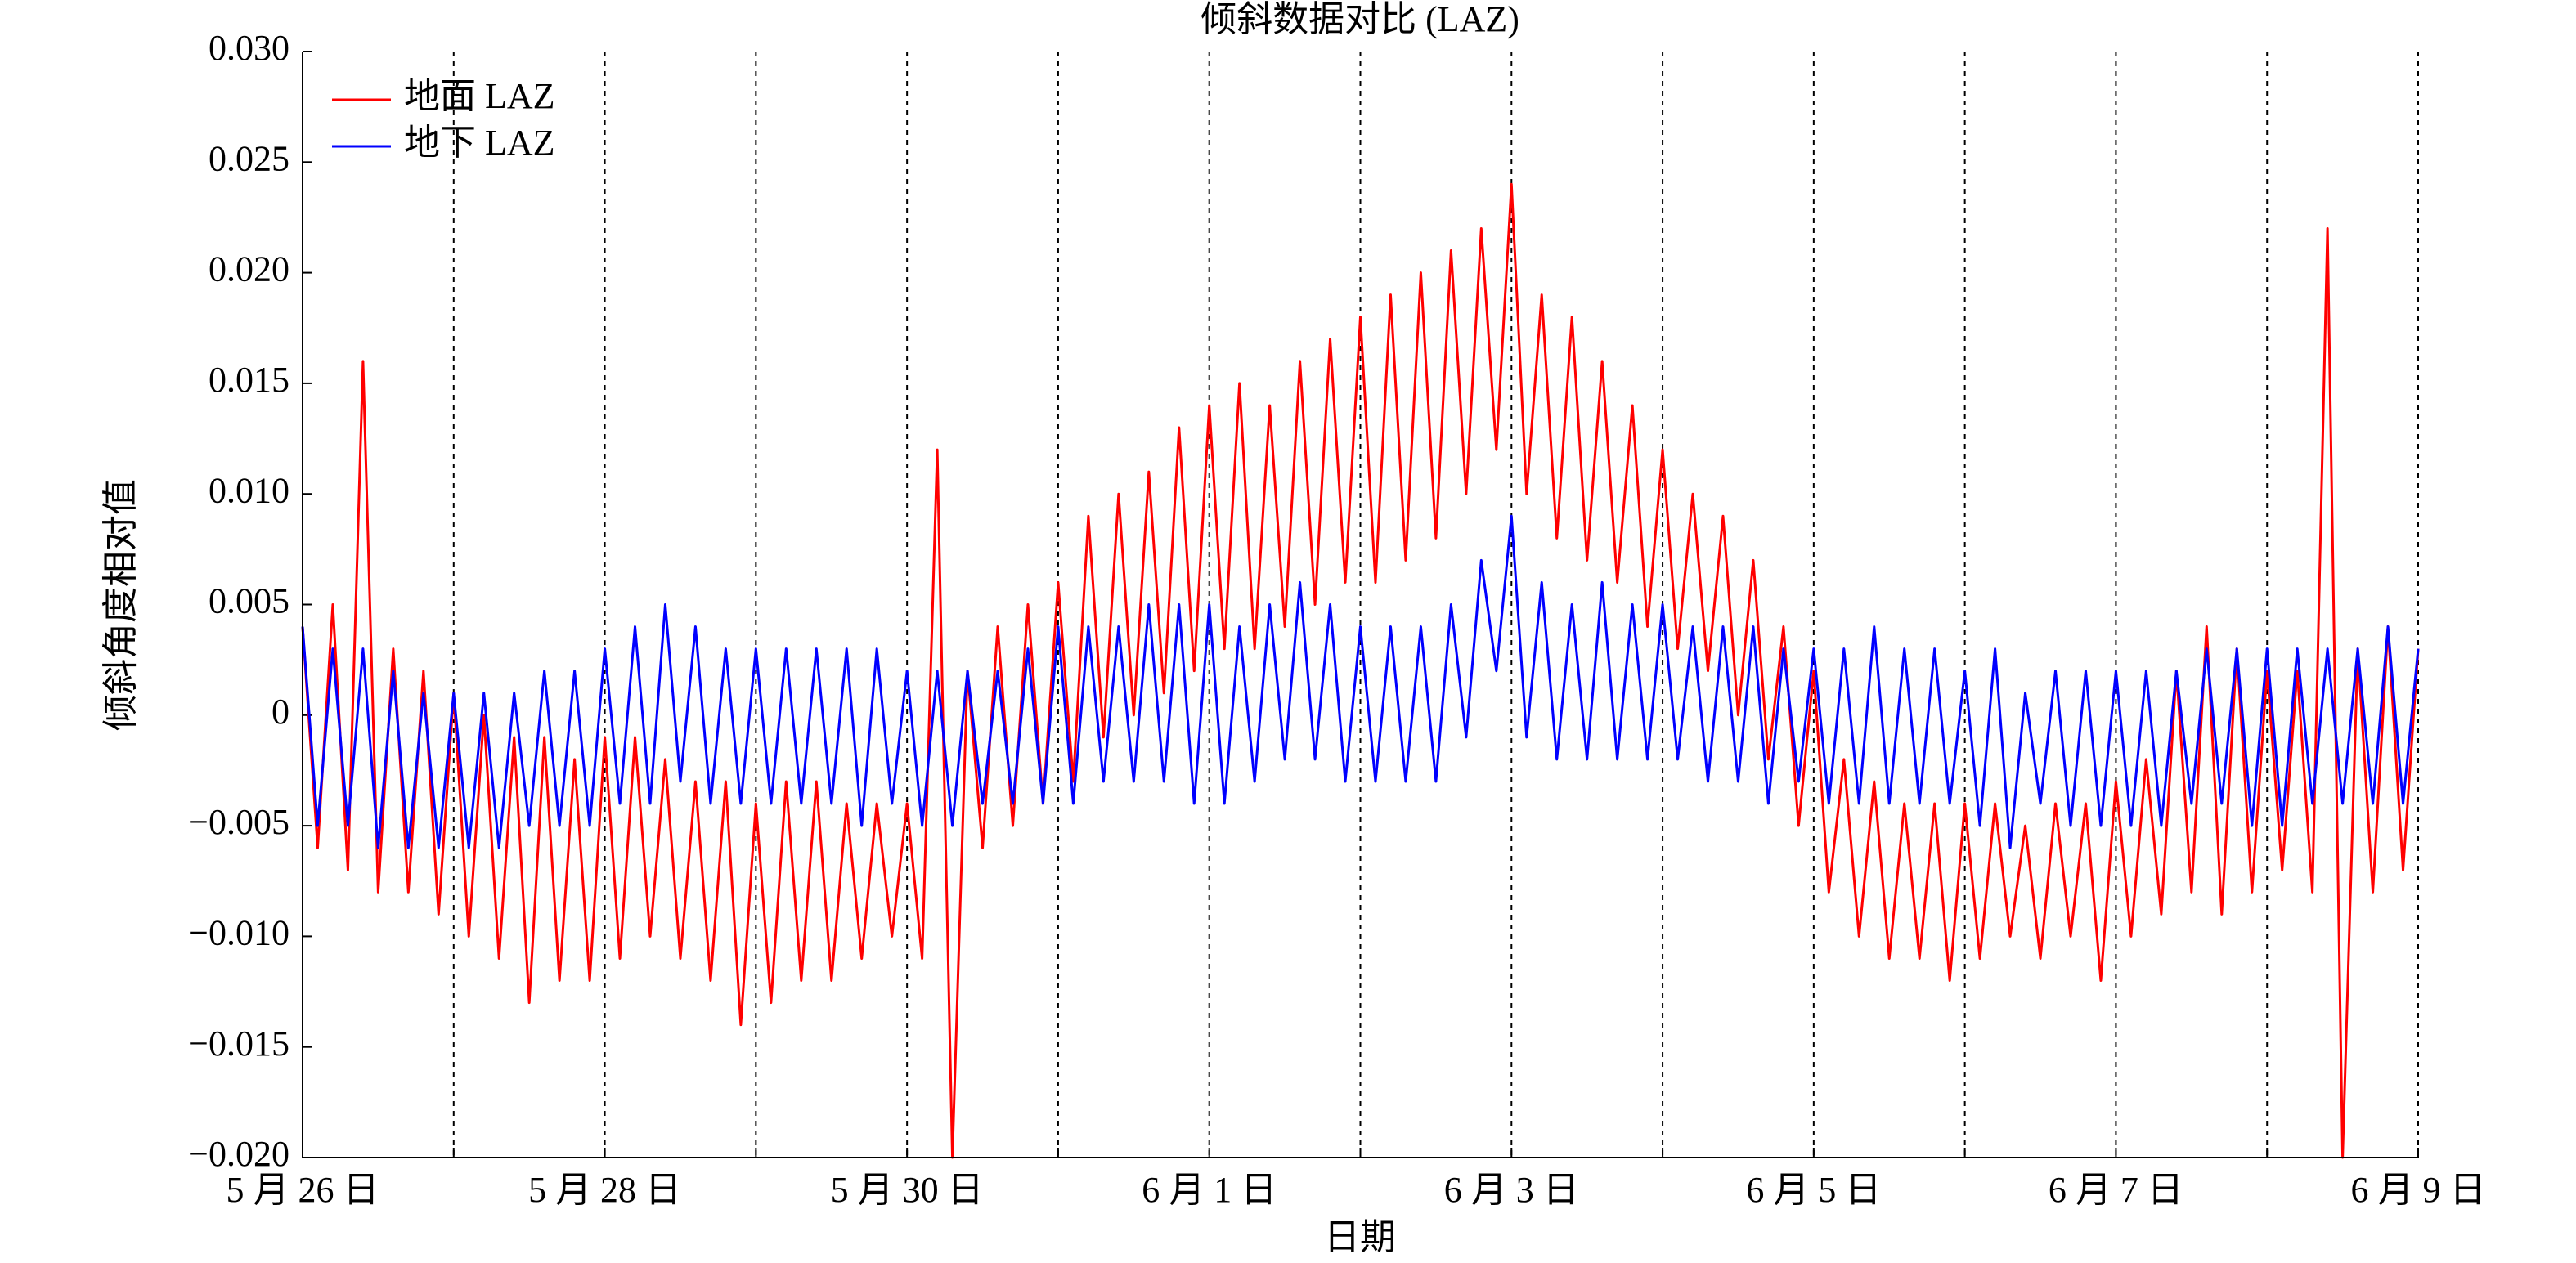  Describe the element at coordinates (1511, 1190) in the screenshot. I see `x-tick-label: 6 月 3 日` at that location.